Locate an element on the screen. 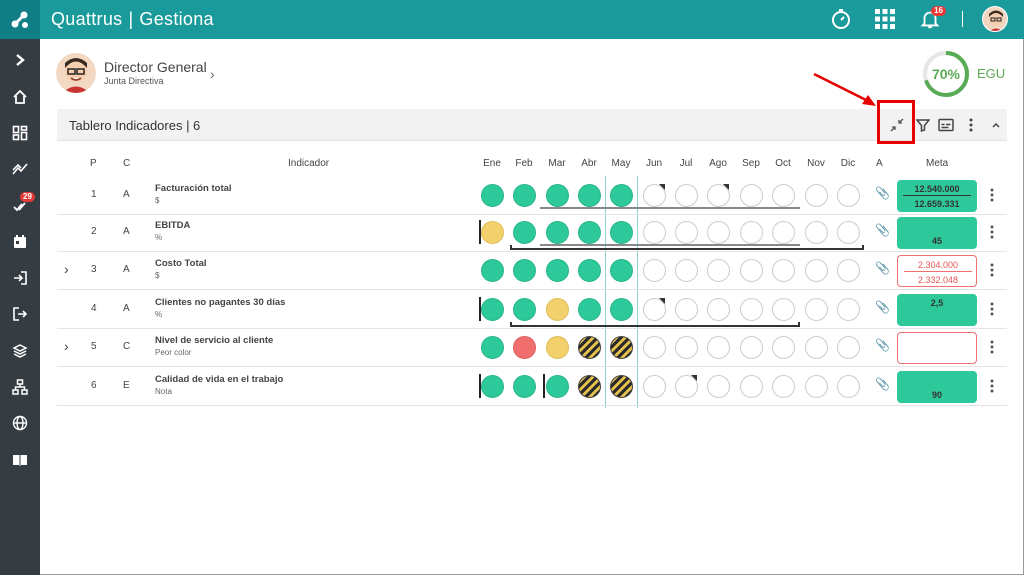  book-icon is located at coordinates (20, 460).